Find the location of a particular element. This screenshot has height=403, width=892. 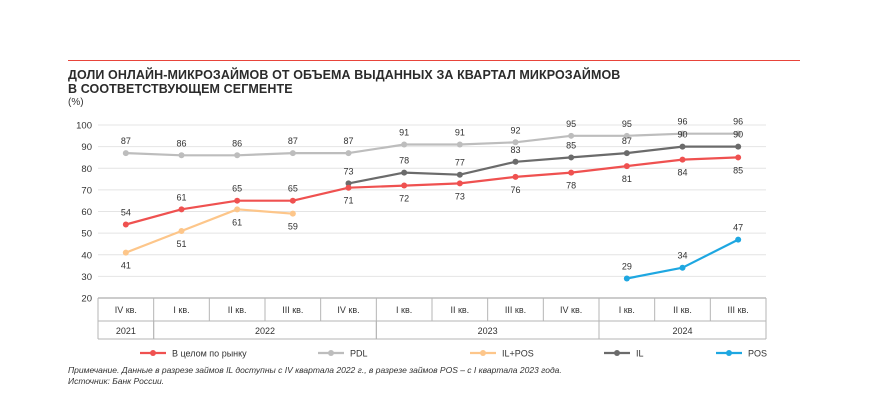

legend-label: В целом по рынку is located at coordinates (209, 354).